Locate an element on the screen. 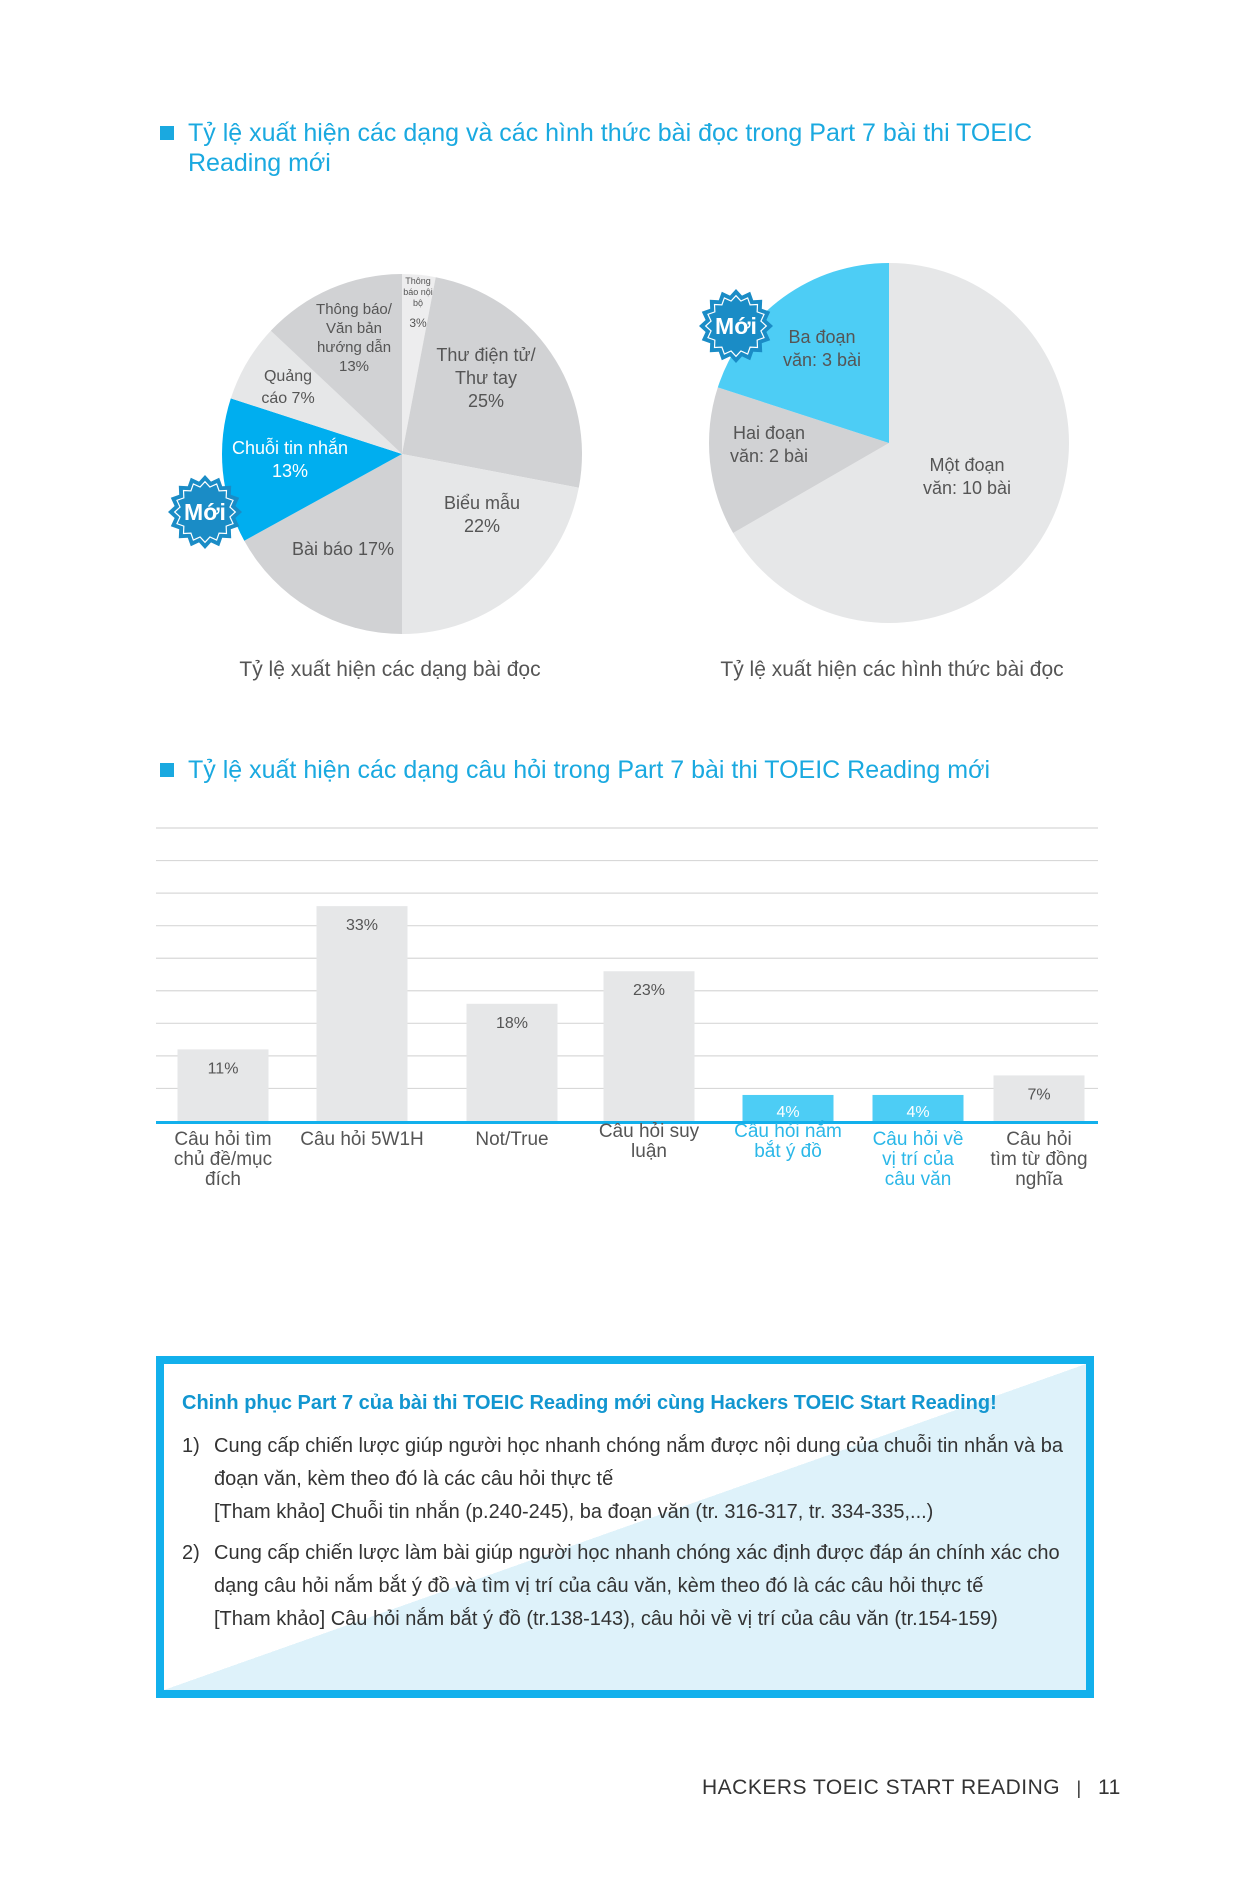  pie-chart-reading-formats is located at coordinates (889, 443).